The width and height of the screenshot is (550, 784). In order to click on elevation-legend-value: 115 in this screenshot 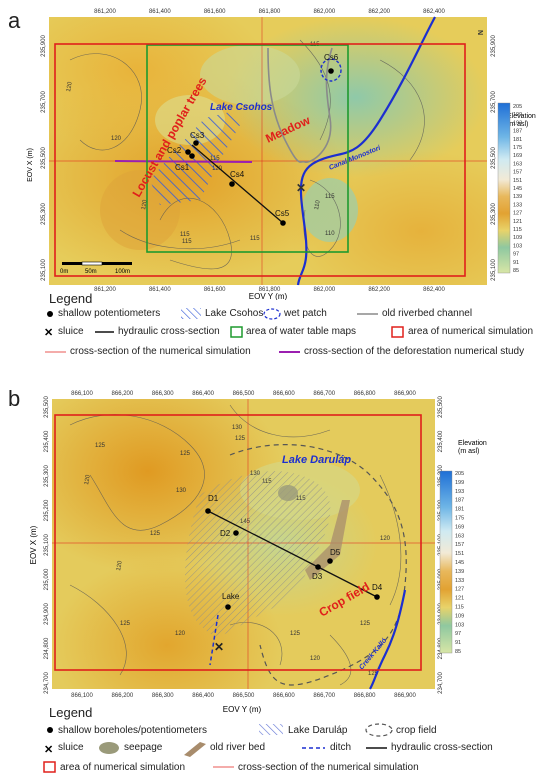, I will do `click(459, 608)`.